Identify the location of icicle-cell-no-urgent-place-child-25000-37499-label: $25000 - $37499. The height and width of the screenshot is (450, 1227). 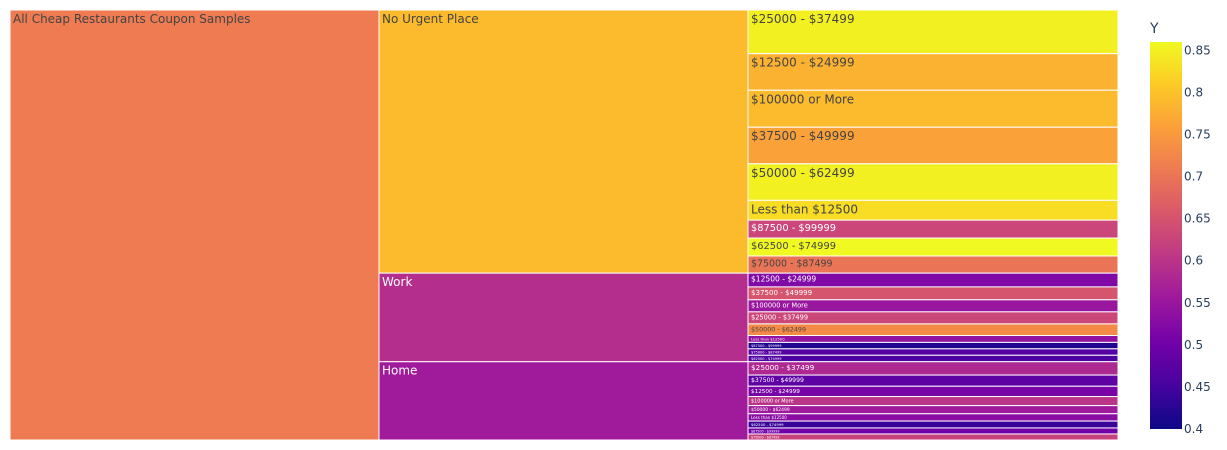
(803, 19).